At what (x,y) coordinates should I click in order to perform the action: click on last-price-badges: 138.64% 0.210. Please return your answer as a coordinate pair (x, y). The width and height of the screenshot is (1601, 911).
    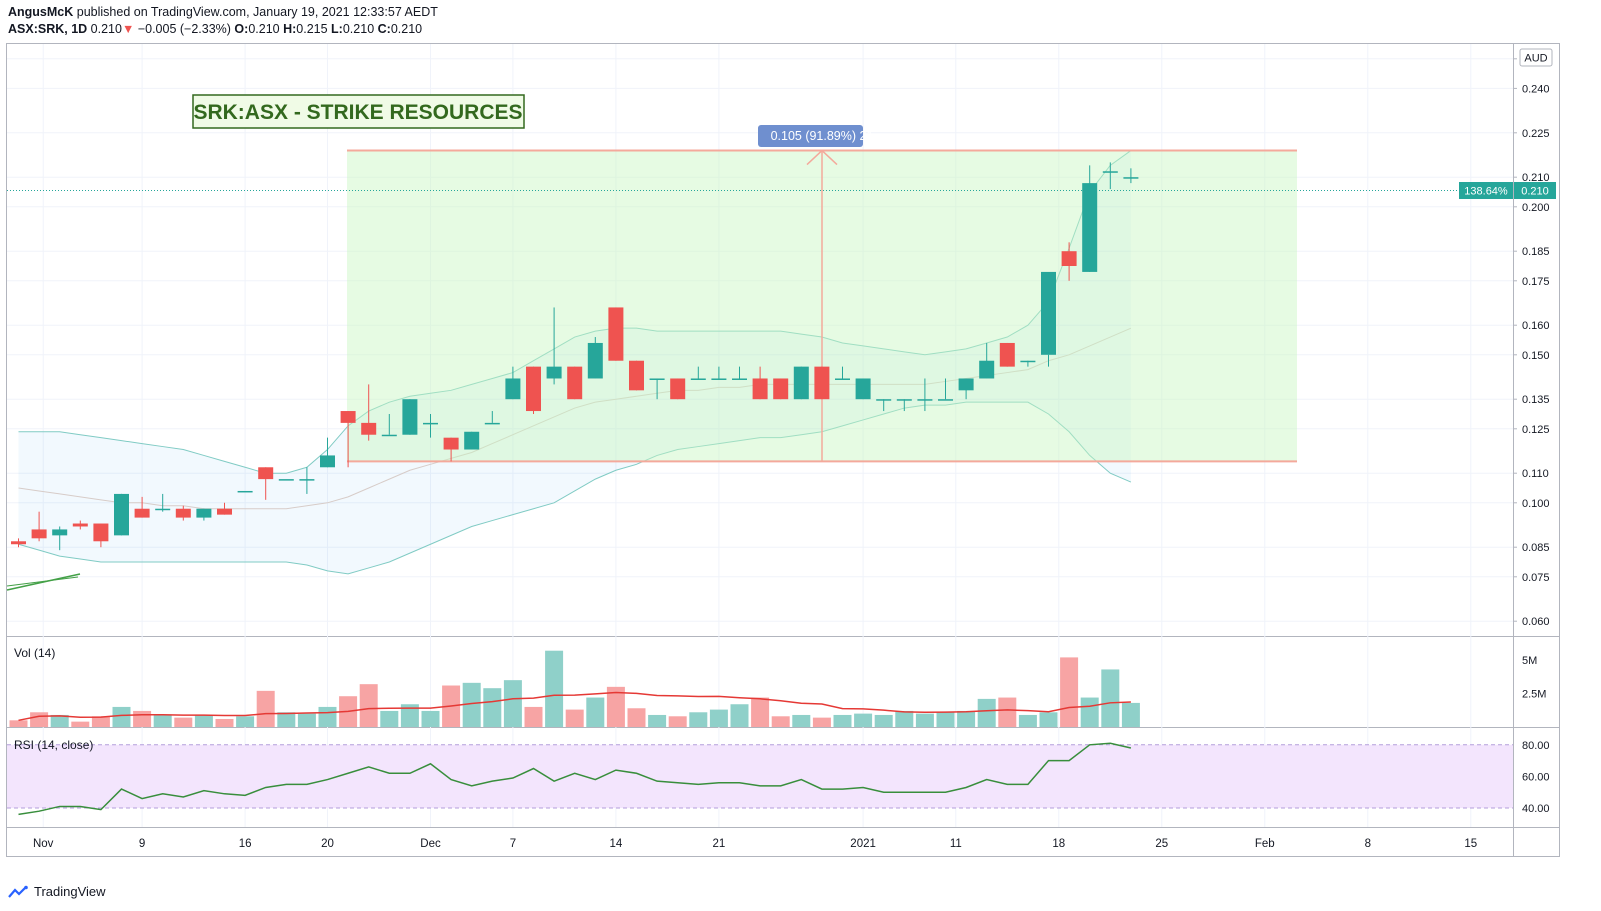
    Looking at the image, I should click on (1507, 190).